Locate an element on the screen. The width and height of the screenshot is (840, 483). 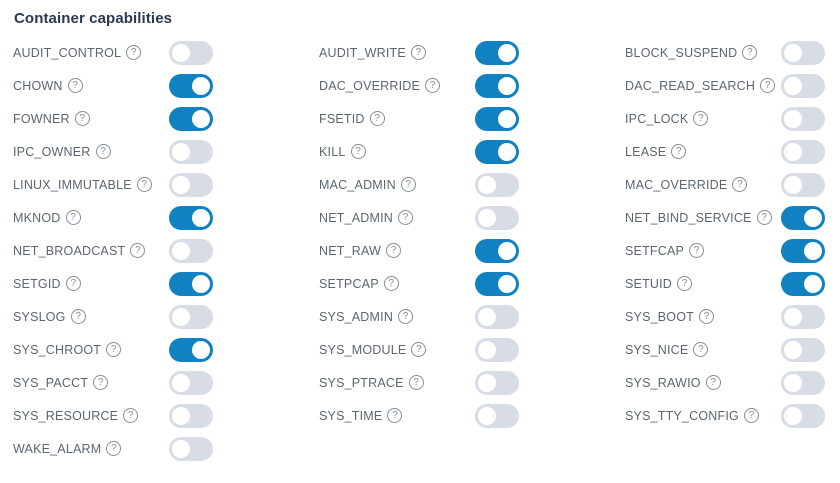
capability-row: NET_BIND_SERVICE ? is located at coordinates (725, 217).